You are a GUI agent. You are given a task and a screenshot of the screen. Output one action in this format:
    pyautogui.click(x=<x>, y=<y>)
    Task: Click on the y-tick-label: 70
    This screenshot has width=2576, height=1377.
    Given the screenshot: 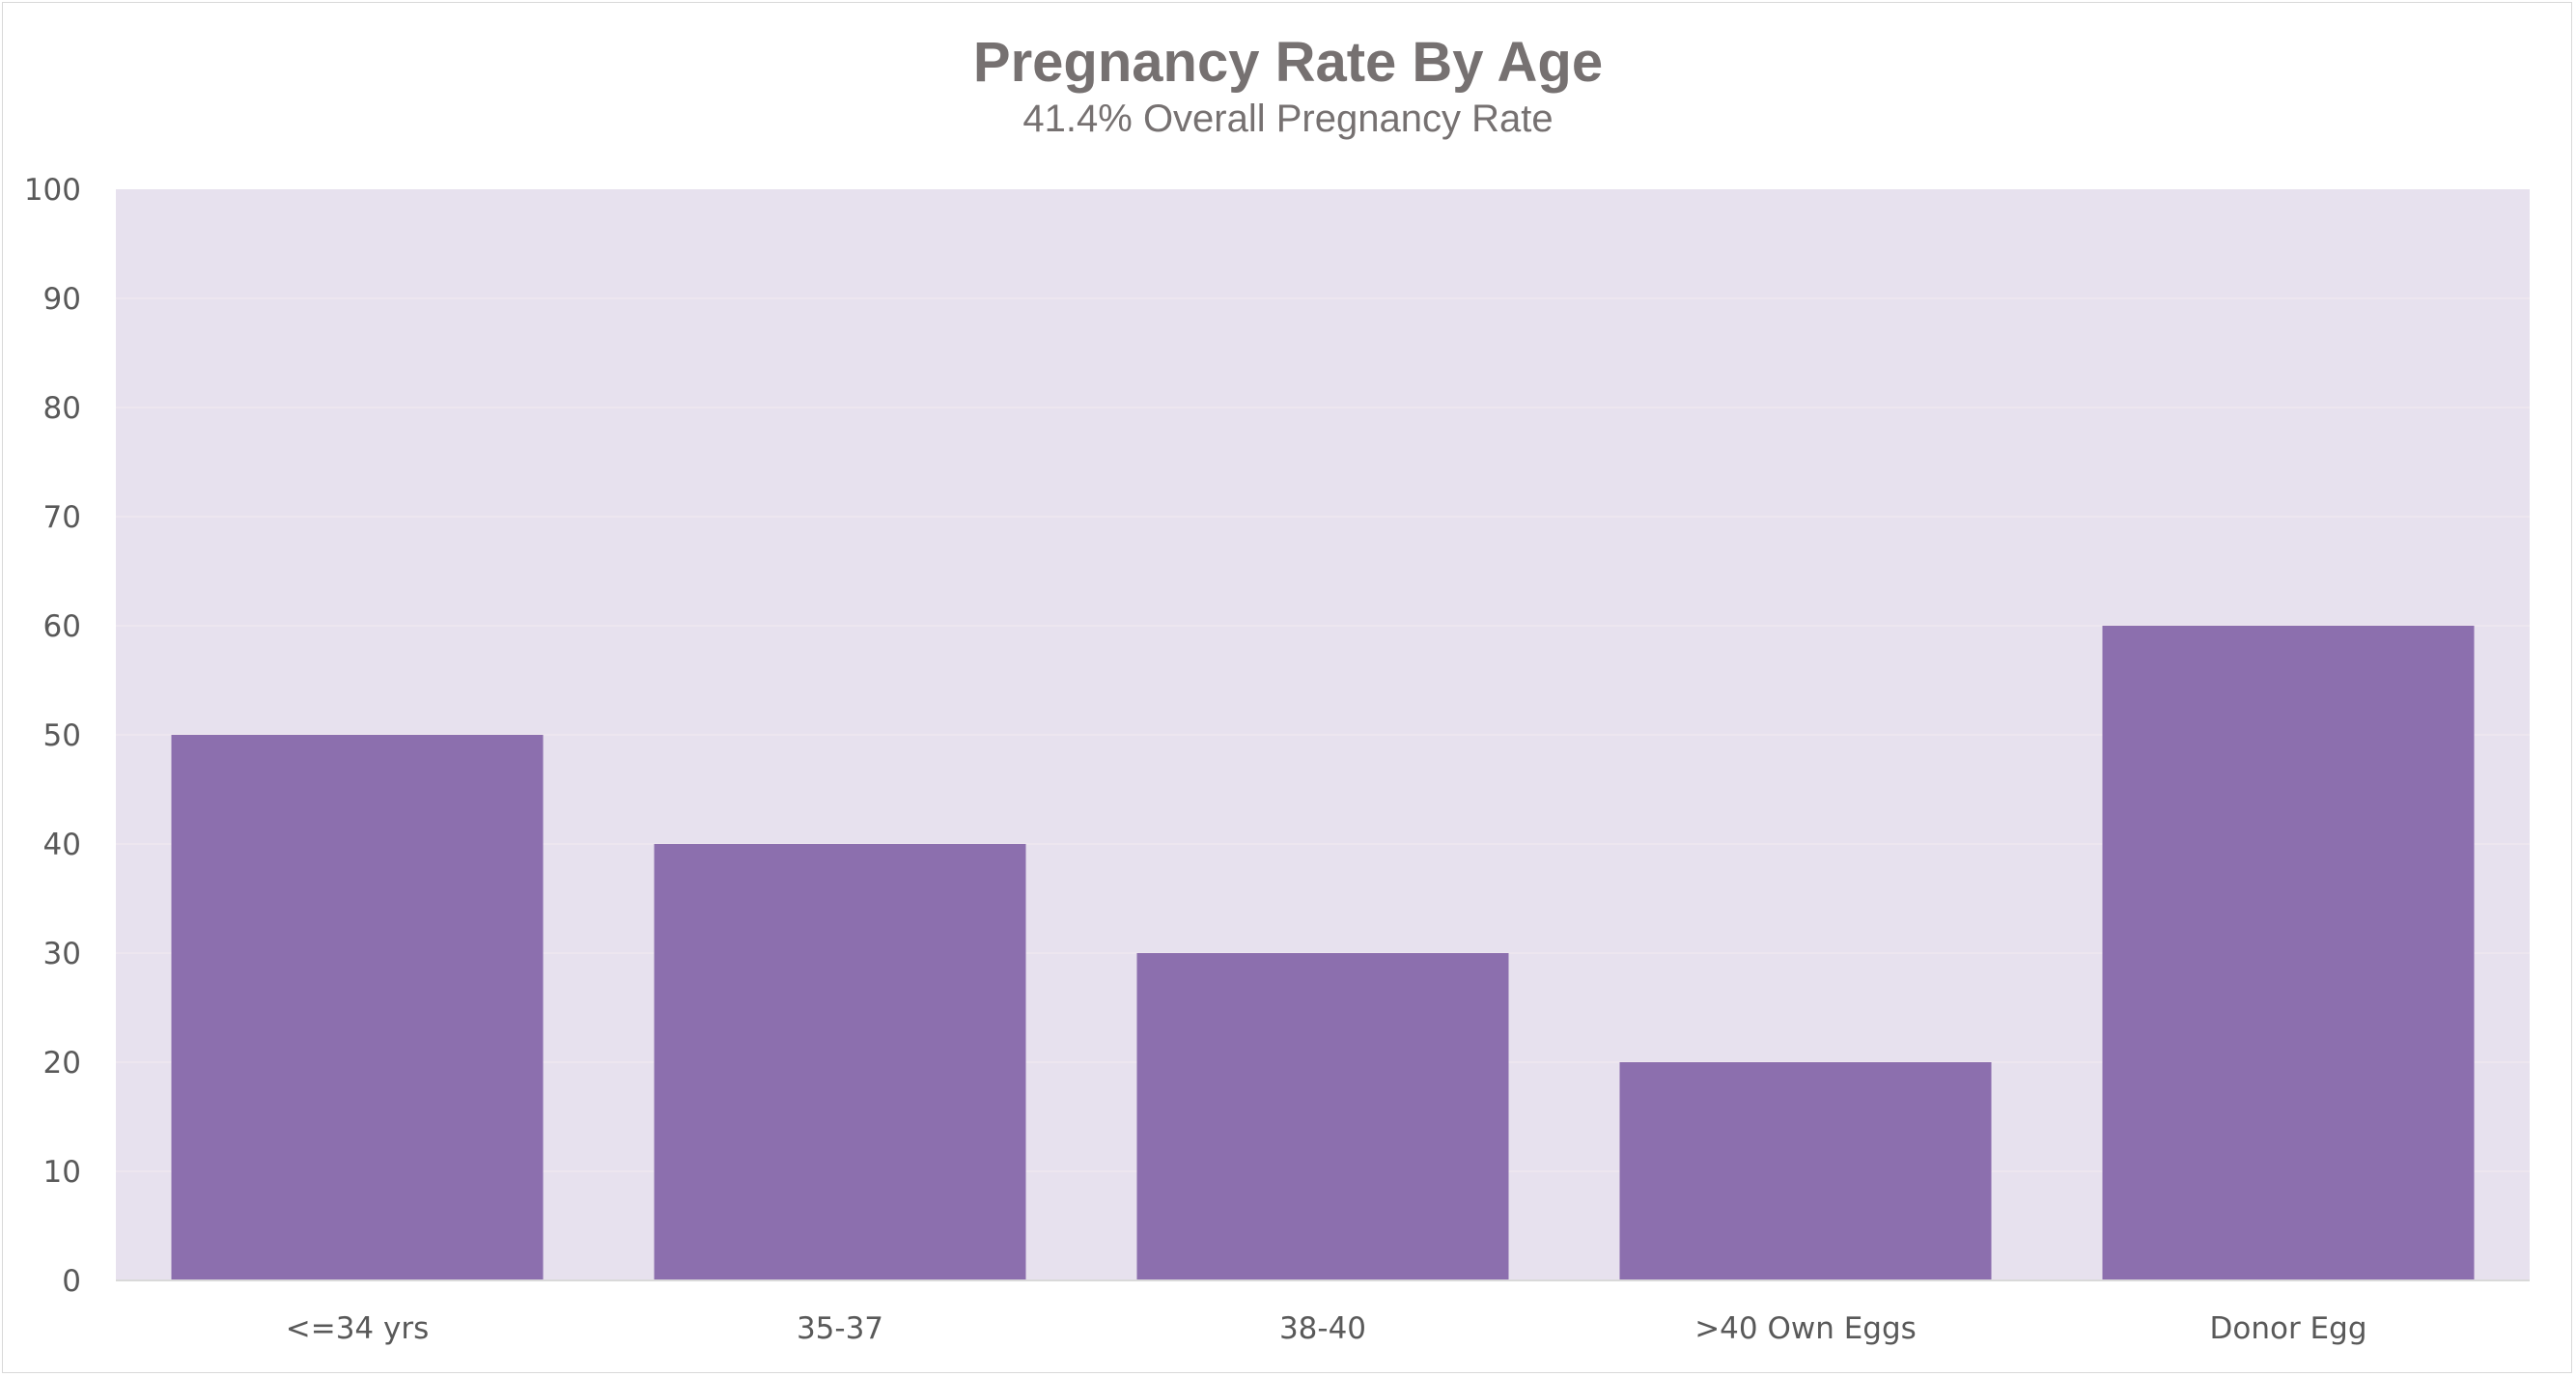 What is the action you would take?
    pyautogui.click(x=62, y=517)
    